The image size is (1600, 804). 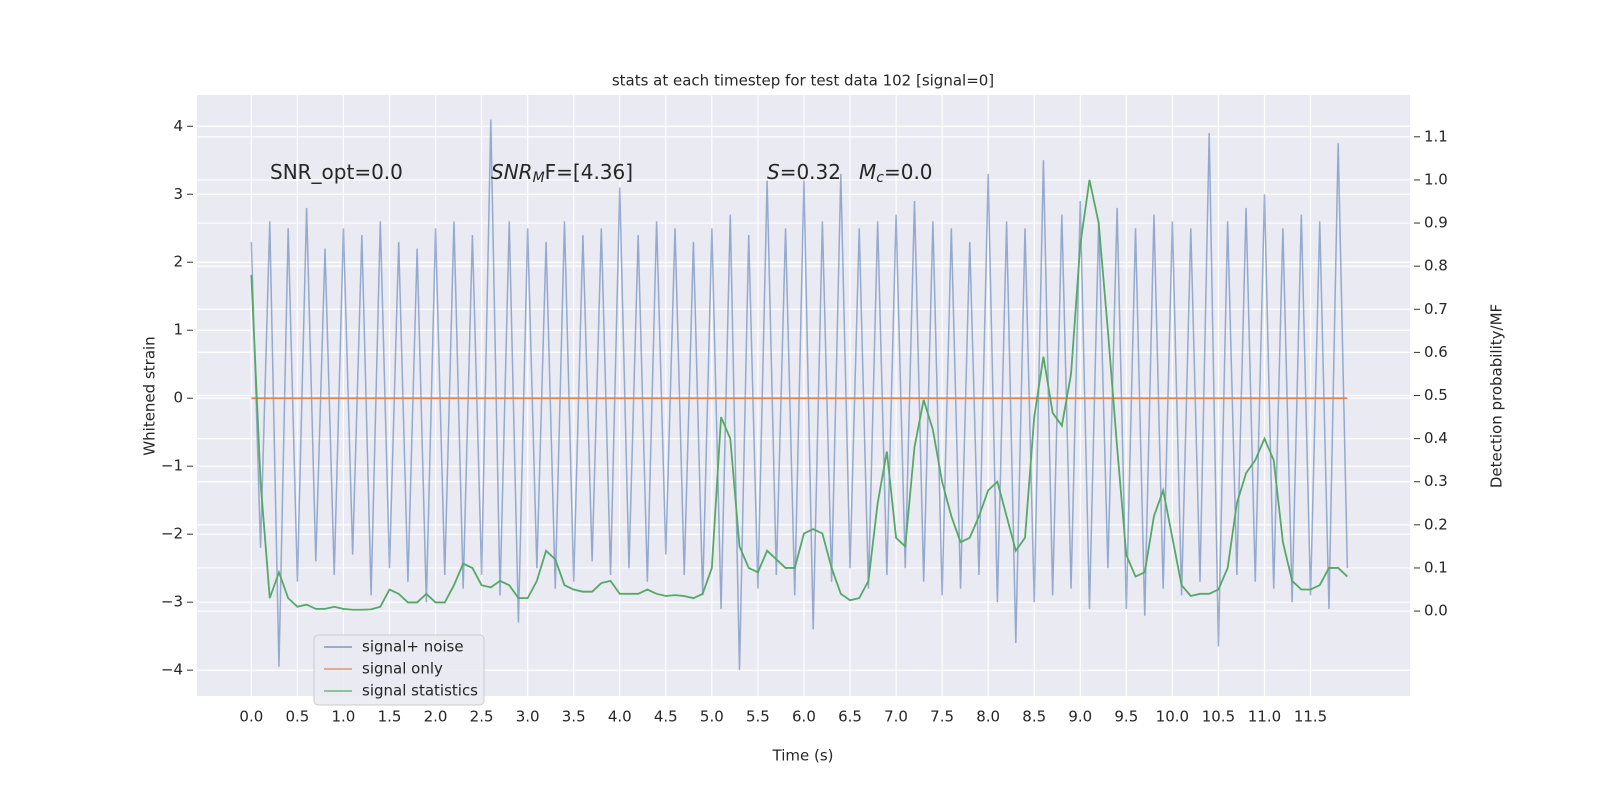 I want to click on y2-tick-label: 0.3, so click(x=1436, y=481).